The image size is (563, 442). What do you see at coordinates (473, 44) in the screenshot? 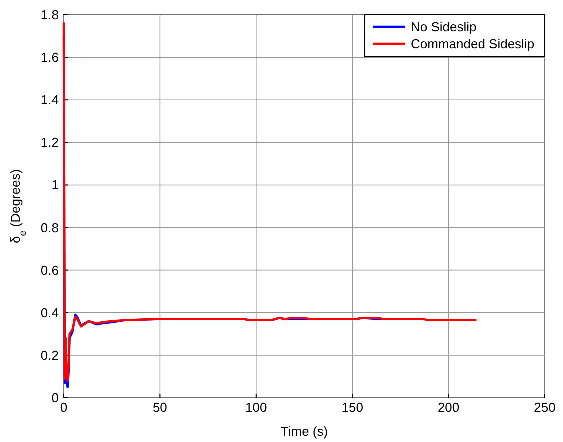
I see `legend-label: Commanded Sideslip` at bounding box center [473, 44].